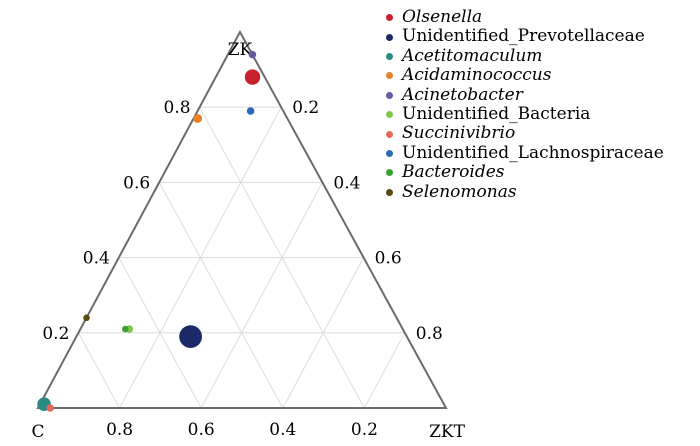 This screenshot has height=446, width=700. Describe the element at coordinates (136, 183) in the screenshot. I see `left-axis-tick: 0.6` at that location.